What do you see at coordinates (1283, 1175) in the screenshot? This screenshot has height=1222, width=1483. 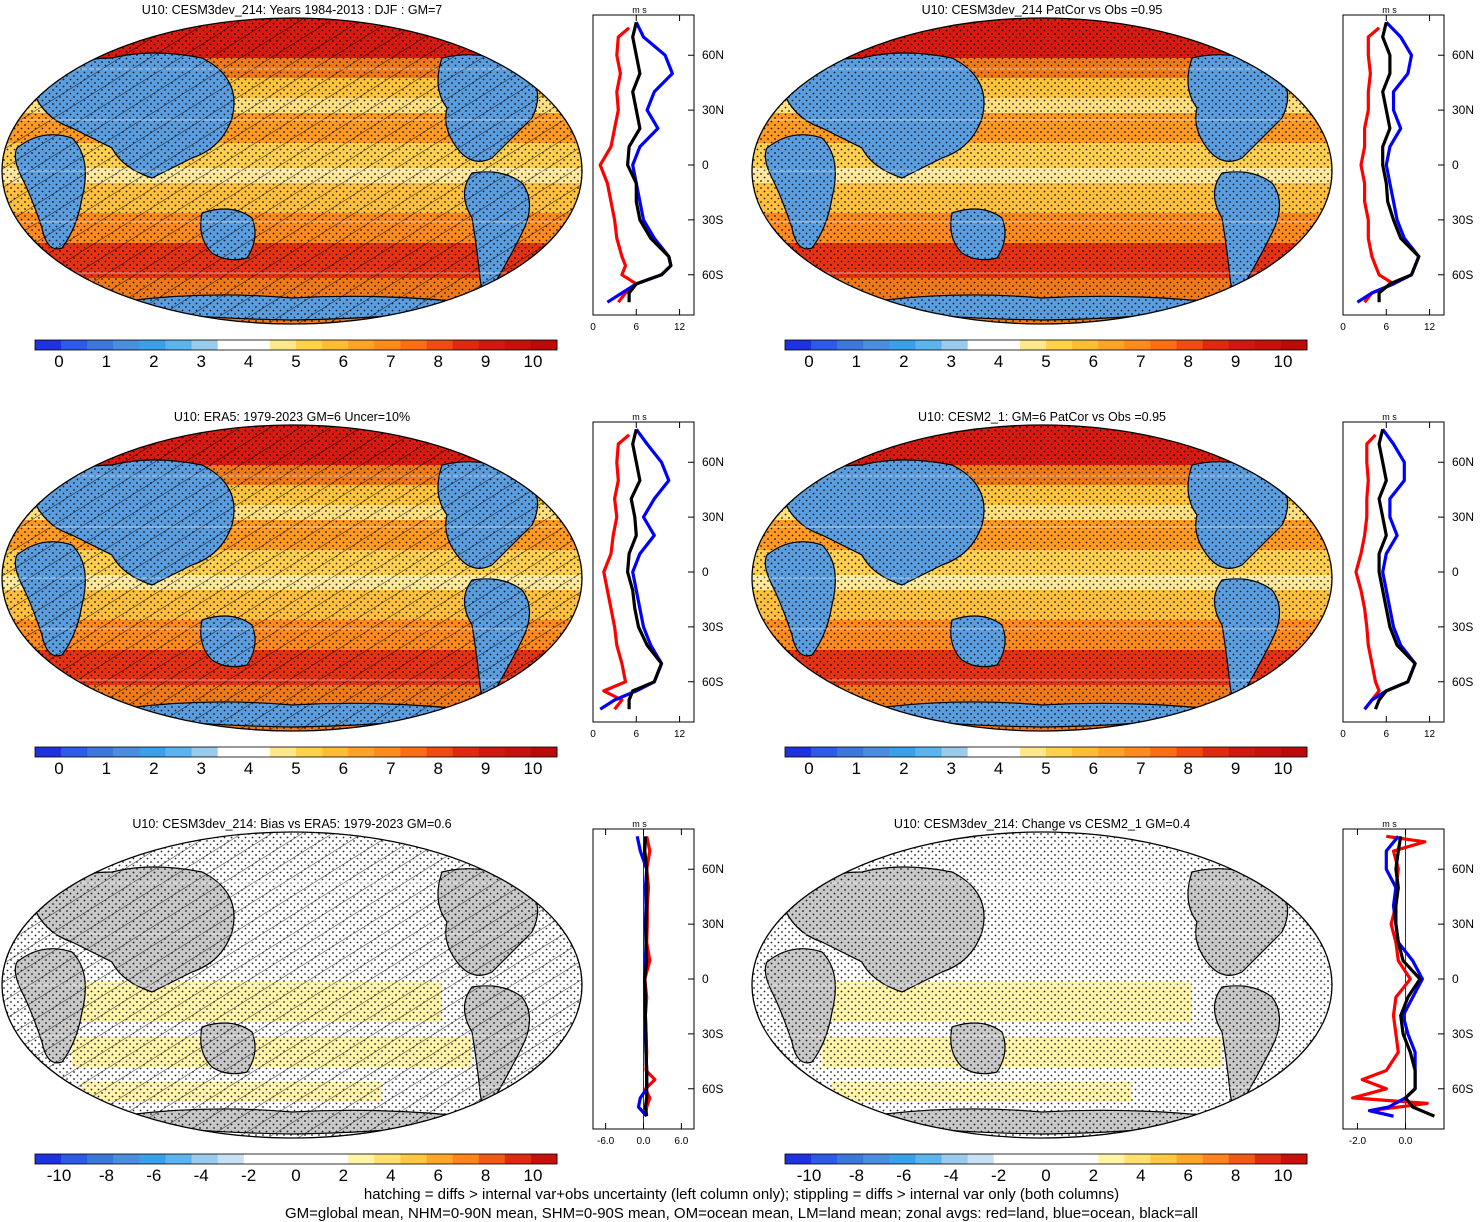 I see `colorbar-tick-label: 10` at bounding box center [1283, 1175].